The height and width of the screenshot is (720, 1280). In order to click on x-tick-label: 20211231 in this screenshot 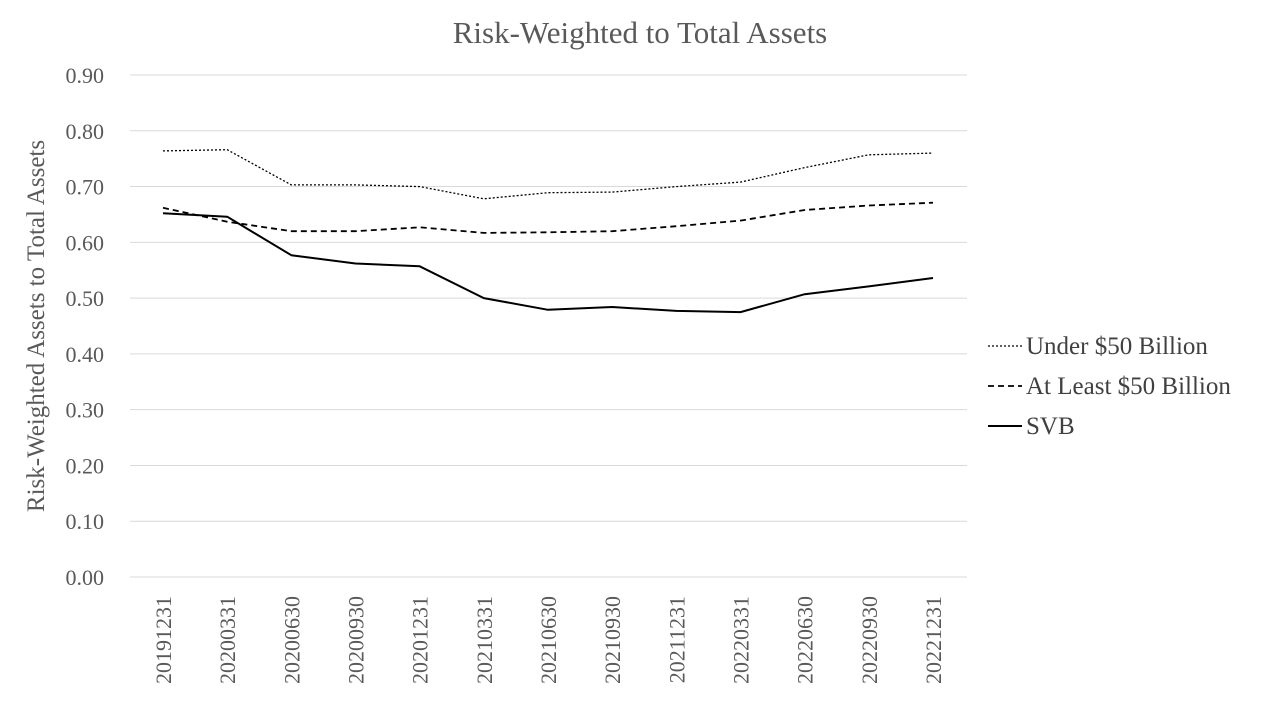, I will do `click(676, 639)`.